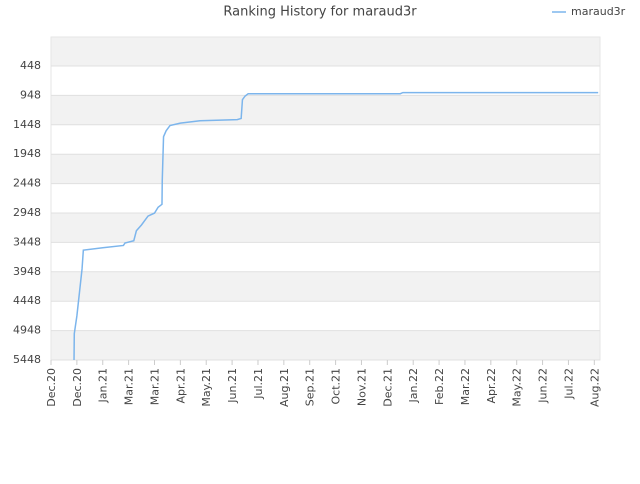 The image size is (640, 484). Describe the element at coordinates (465, 386) in the screenshot. I see `x-tick-label: Mar.22` at that location.